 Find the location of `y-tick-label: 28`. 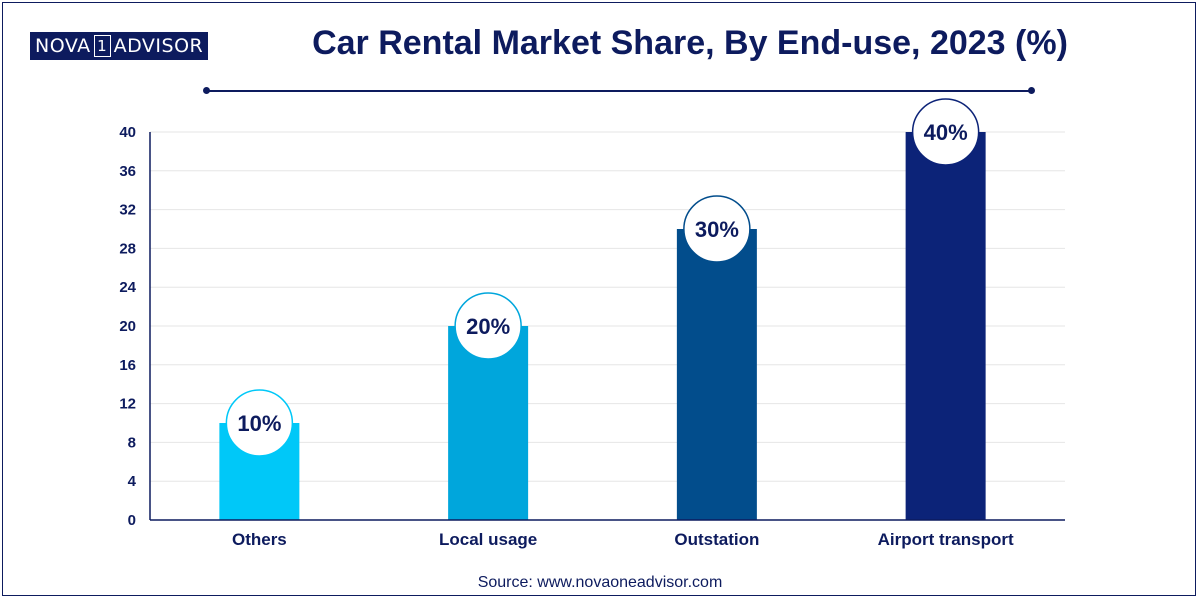

y-tick-label: 28 is located at coordinates (127, 248).